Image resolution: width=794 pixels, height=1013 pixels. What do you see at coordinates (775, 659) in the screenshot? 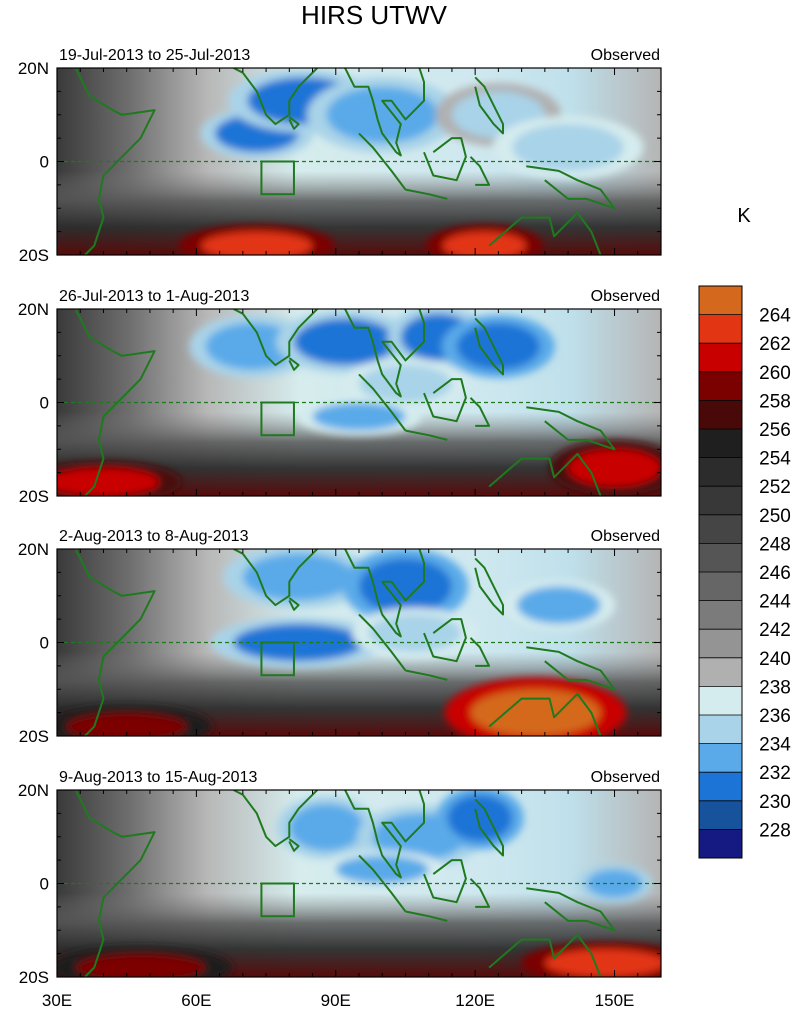
I see `colorbar-label: 240` at bounding box center [775, 659].